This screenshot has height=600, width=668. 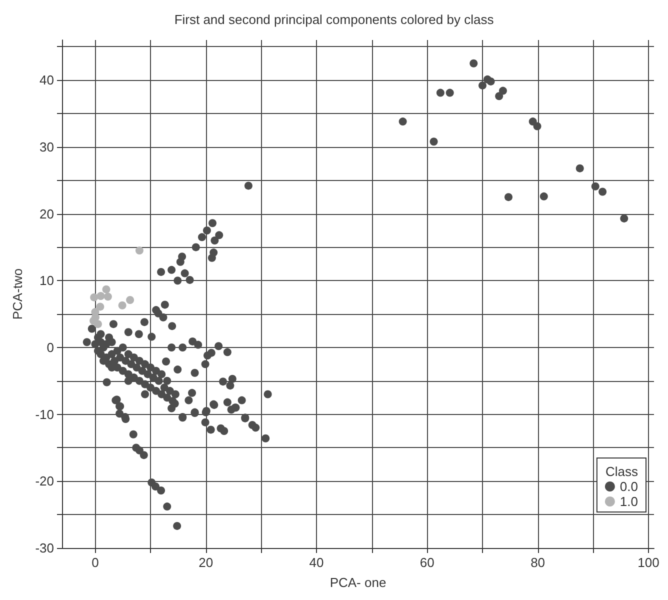 I want to click on x-tick-label: 0, so click(x=95, y=562).